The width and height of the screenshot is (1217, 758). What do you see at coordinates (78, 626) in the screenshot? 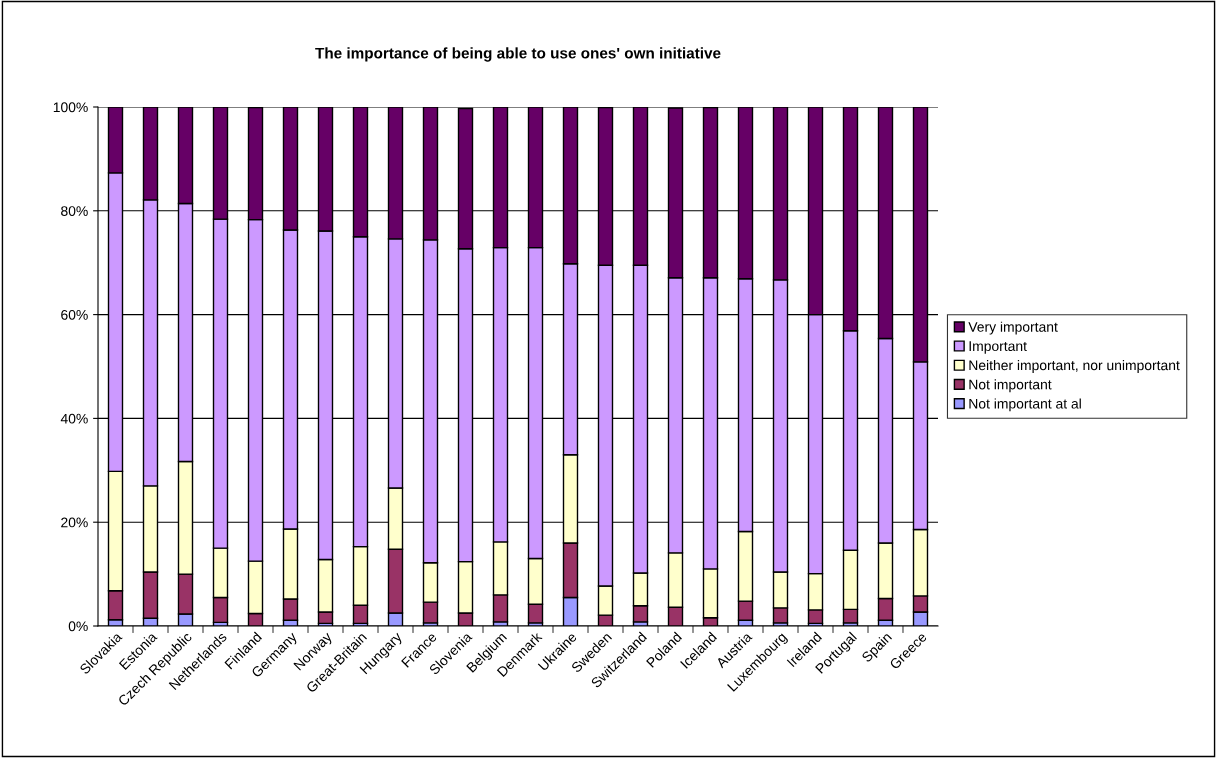
I see `y-tick-label: 0%` at bounding box center [78, 626].